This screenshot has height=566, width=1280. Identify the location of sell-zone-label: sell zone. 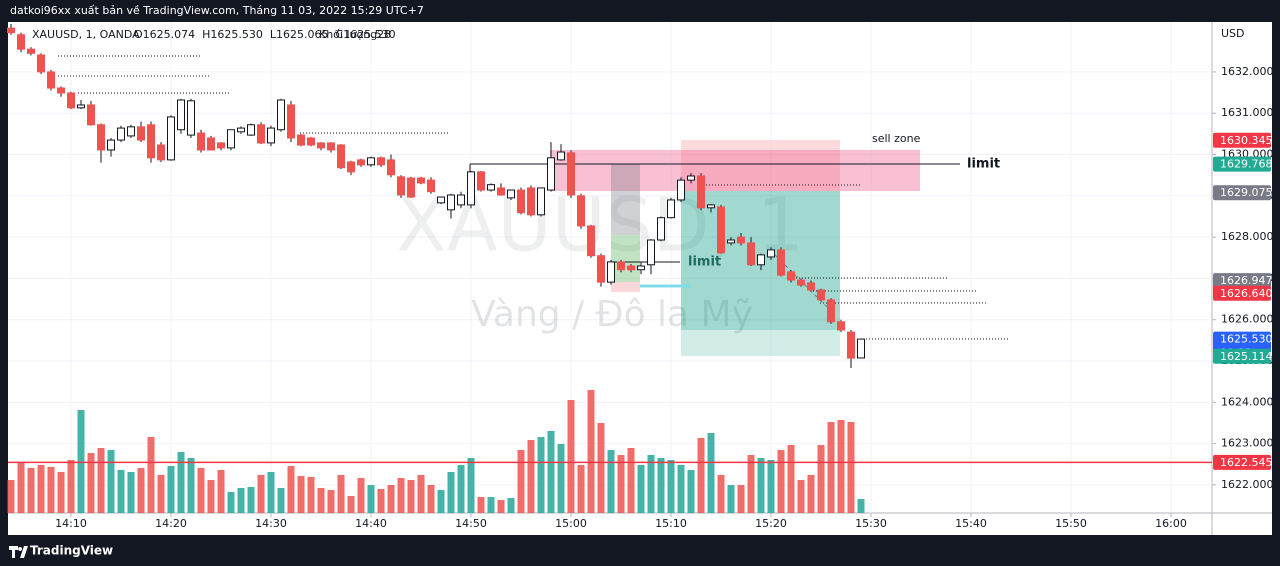
(896, 138).